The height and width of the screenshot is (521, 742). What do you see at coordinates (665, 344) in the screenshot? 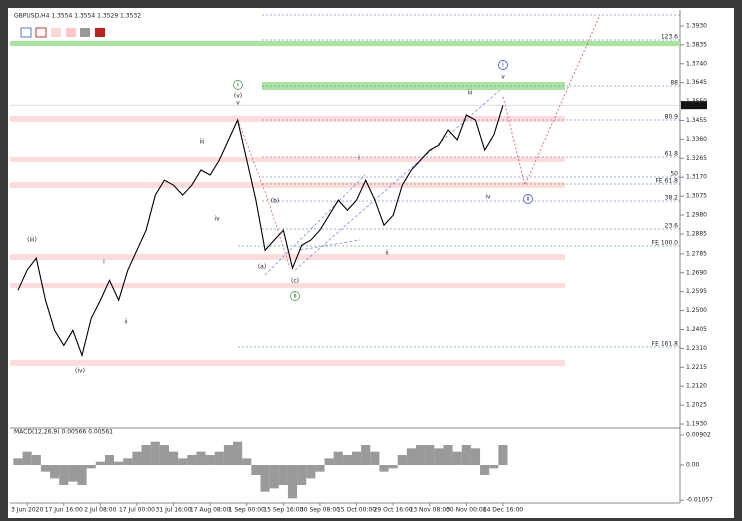
I see `fib-label: FE 161.8` at bounding box center [665, 344].